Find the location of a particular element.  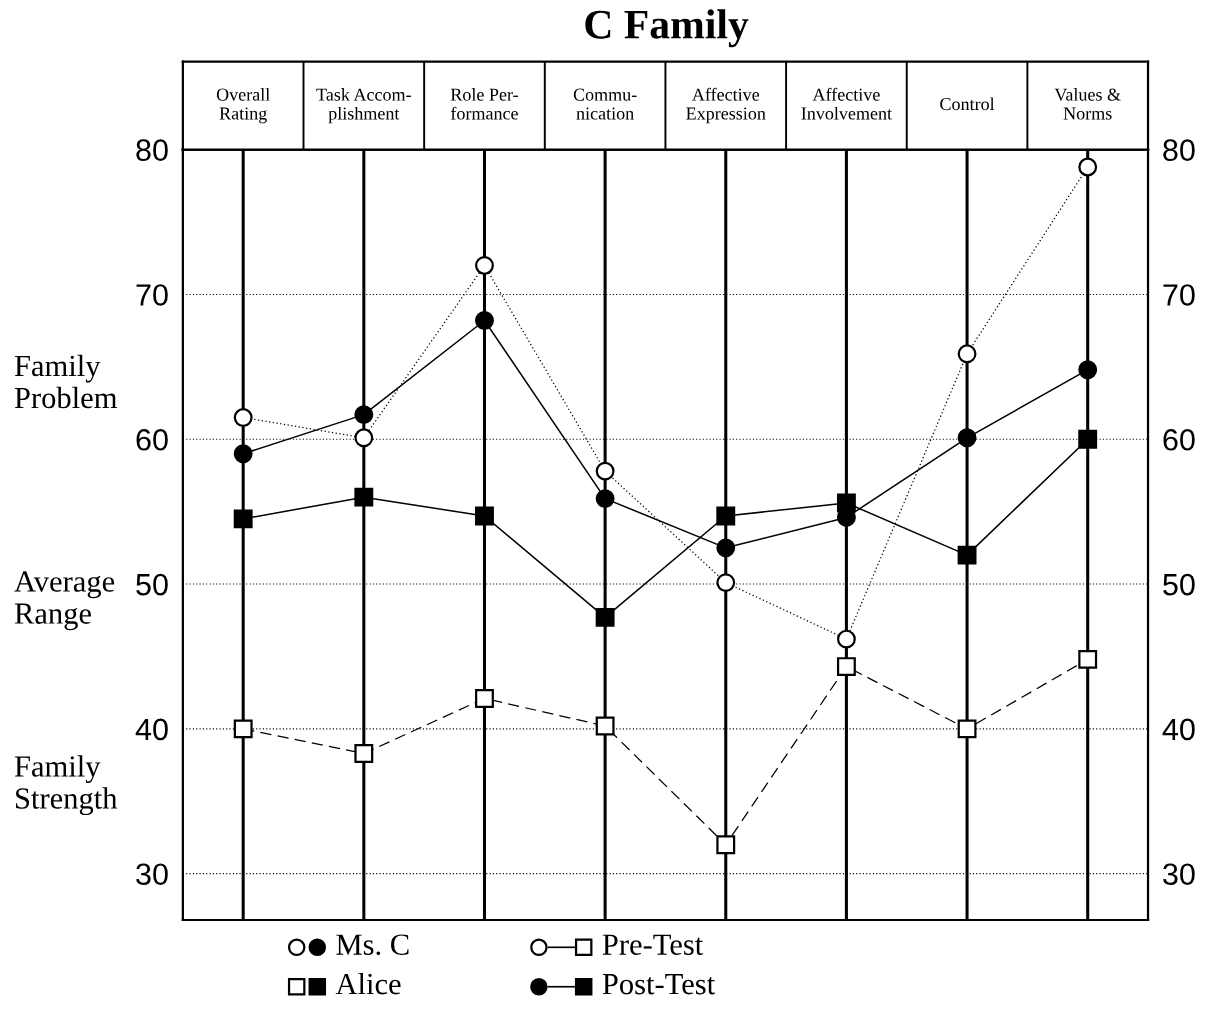

text: Alice is located at coordinates (368, 983).